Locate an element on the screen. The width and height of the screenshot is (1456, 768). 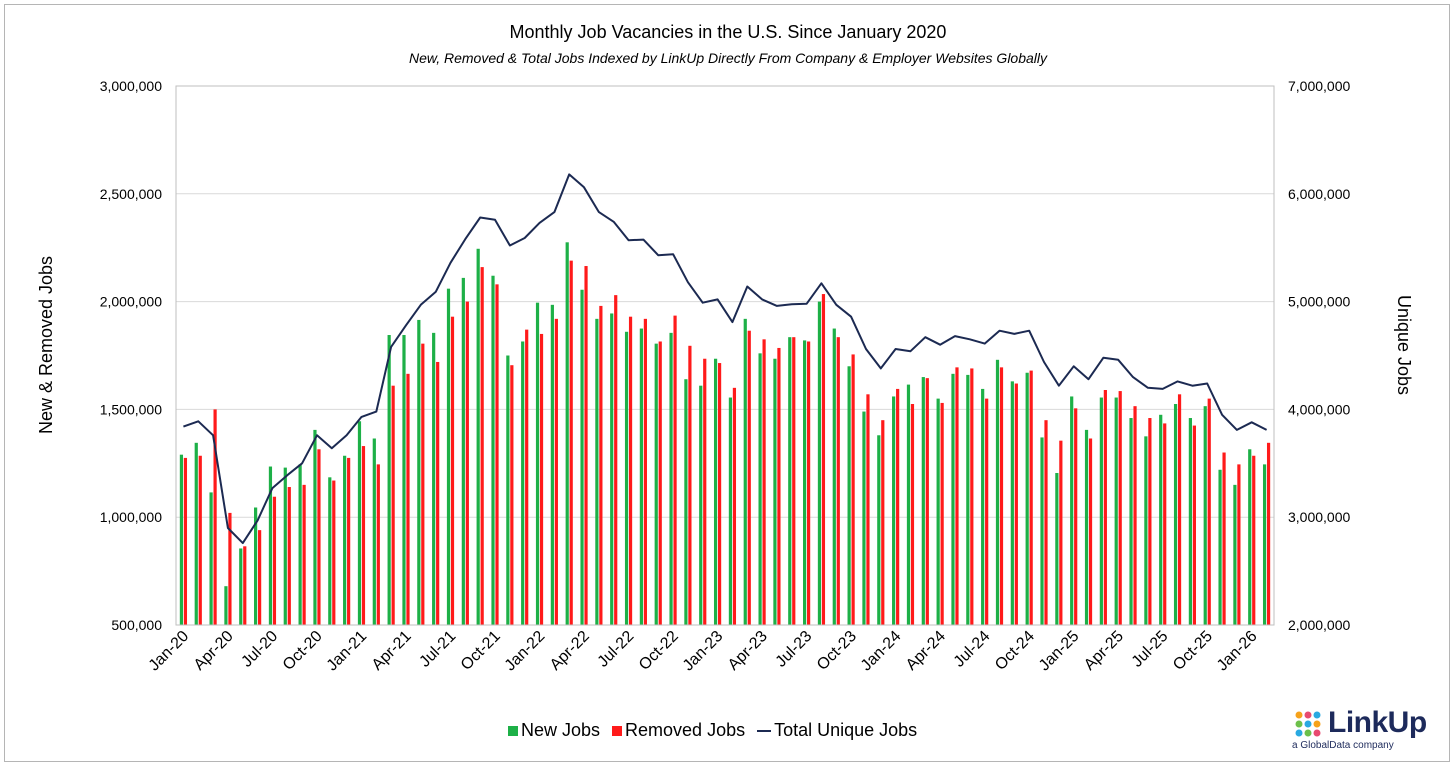
x-tick-label: Jan-23 is located at coordinates (703, 651).